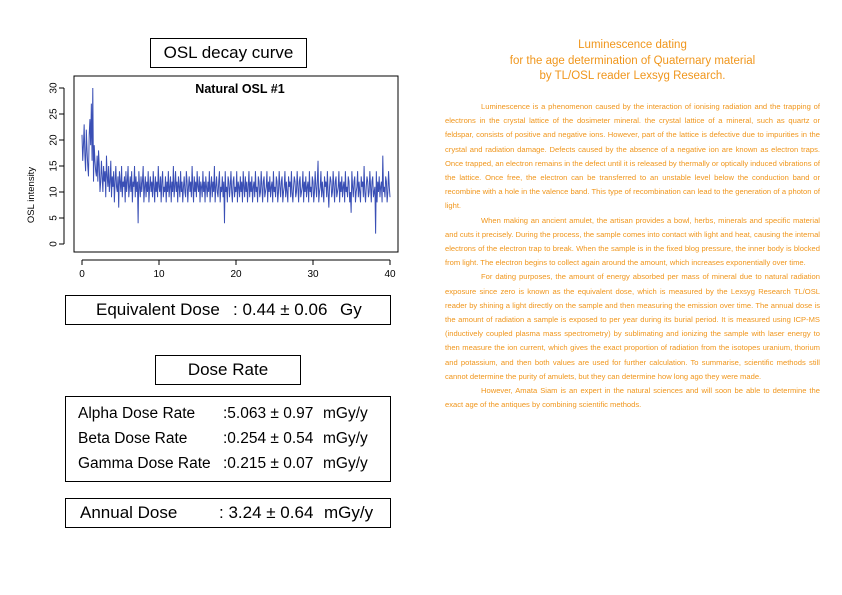 The height and width of the screenshot is (595, 842). Describe the element at coordinates (54, 88) in the screenshot. I see `y-tick-label: 30` at that location.